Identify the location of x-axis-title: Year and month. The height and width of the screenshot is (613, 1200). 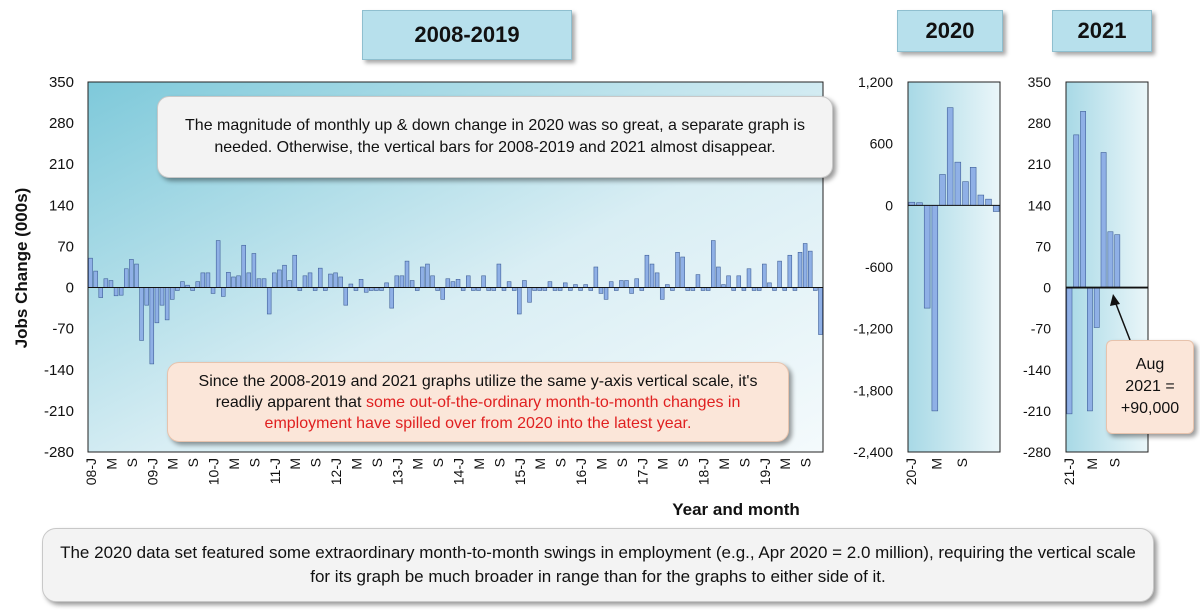
(736, 509).